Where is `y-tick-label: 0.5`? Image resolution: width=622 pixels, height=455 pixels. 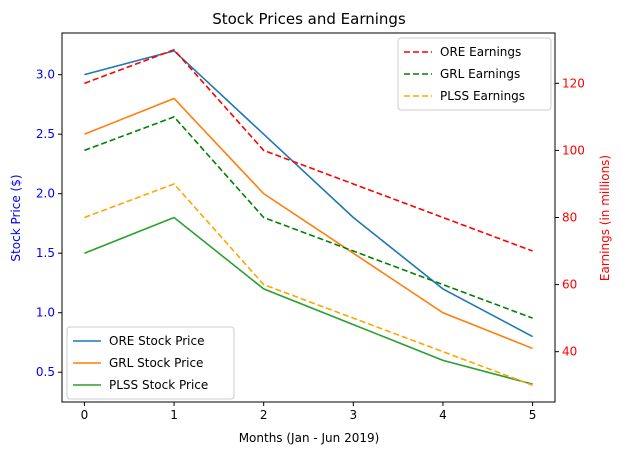 y-tick-label: 0.5 is located at coordinates (45, 372).